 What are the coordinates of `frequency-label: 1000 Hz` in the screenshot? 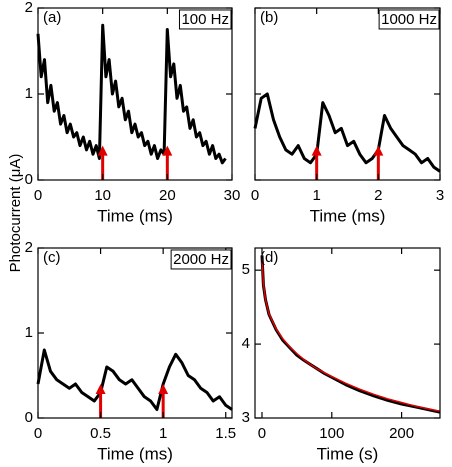 It's located at (409, 19).